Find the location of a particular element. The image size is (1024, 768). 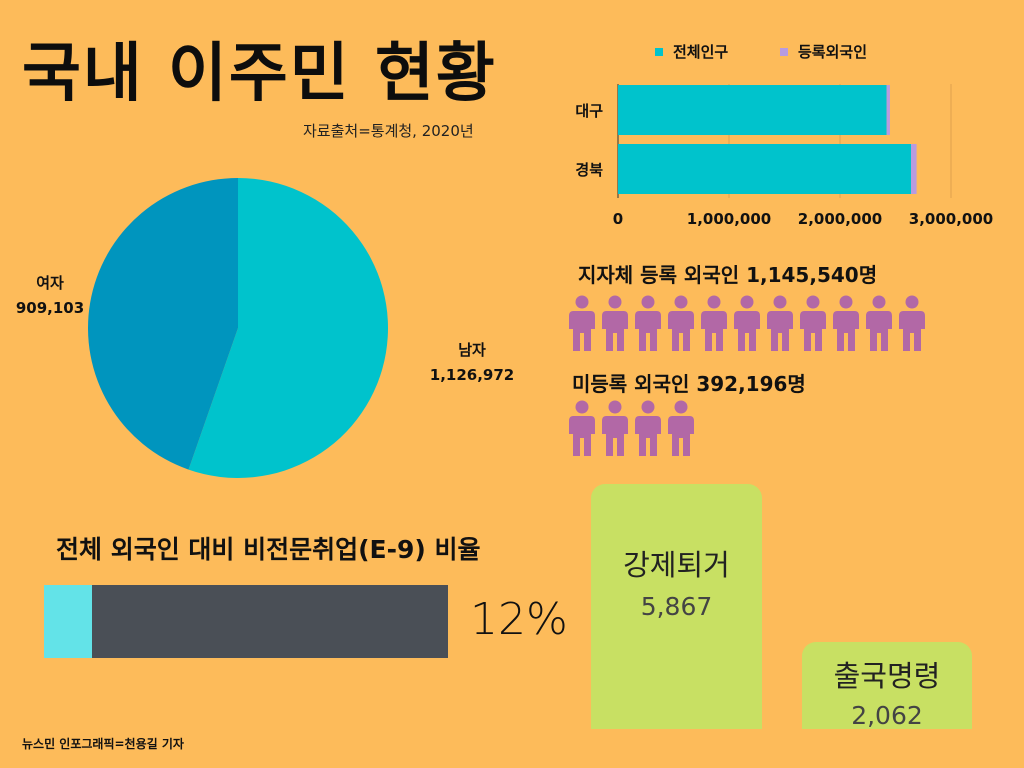

bar-대구-0 is located at coordinates (752, 110).